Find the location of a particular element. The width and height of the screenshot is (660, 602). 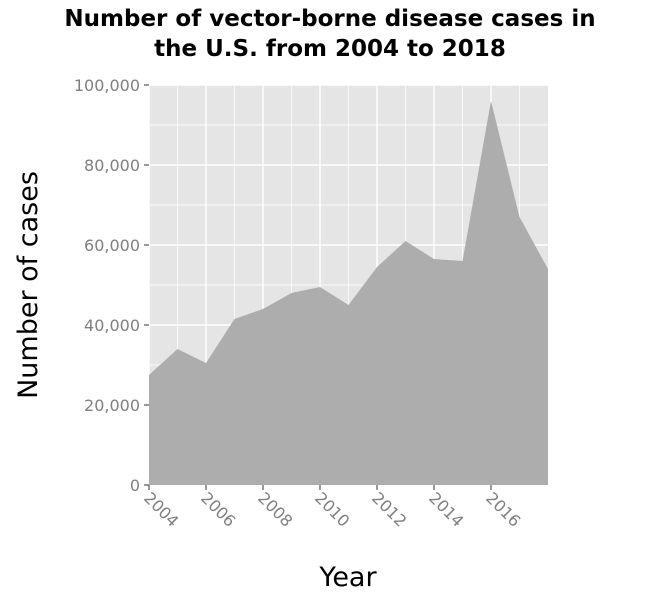

x-axis-title: Year is located at coordinates (347, 577).